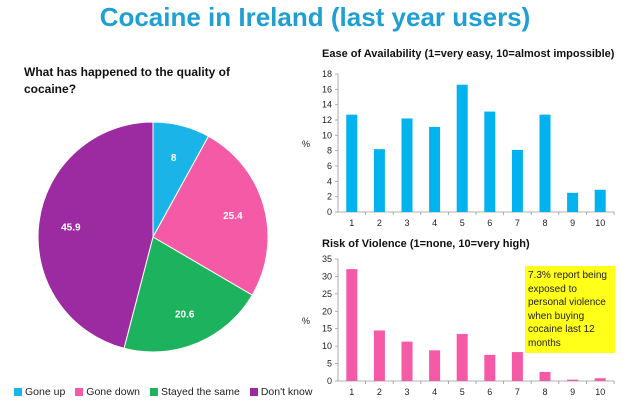 The width and height of the screenshot is (630, 406). What do you see at coordinates (327, 294) in the screenshot?
I see `y-tick-label: 25` at bounding box center [327, 294].